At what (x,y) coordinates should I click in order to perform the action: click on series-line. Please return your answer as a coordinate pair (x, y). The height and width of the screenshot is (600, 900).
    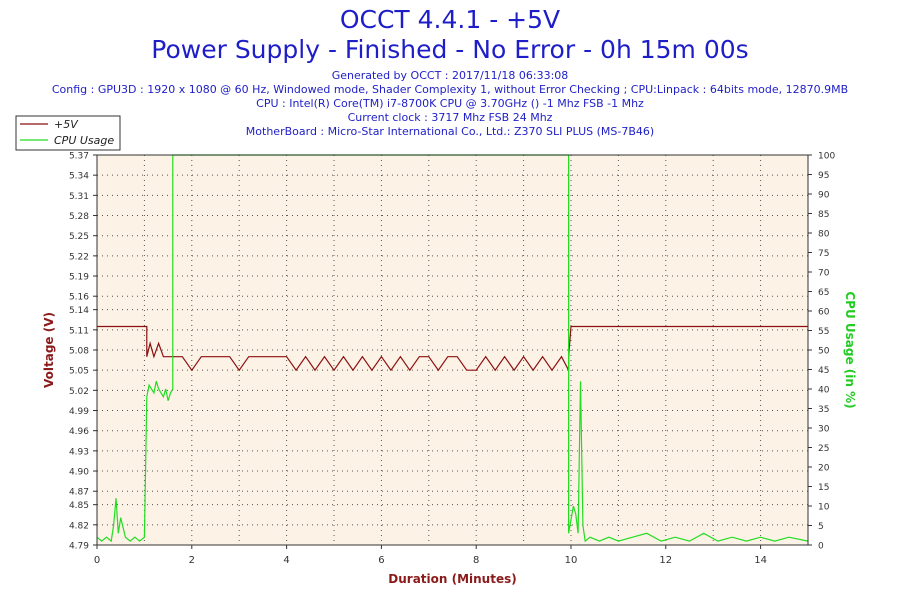
    Looking at the image, I should click on (452, 348).